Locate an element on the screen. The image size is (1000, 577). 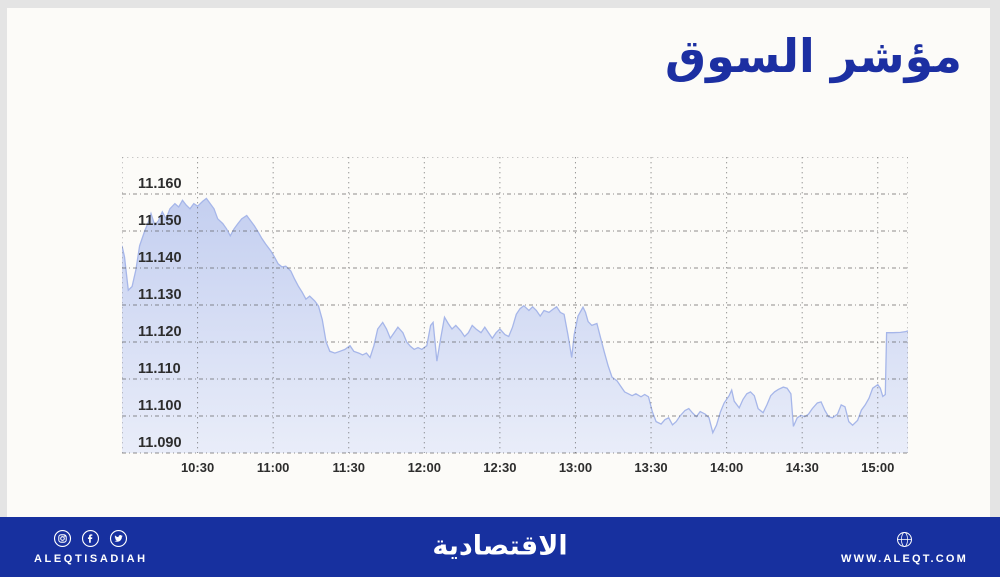
twitter-icon is located at coordinates (118, 538).